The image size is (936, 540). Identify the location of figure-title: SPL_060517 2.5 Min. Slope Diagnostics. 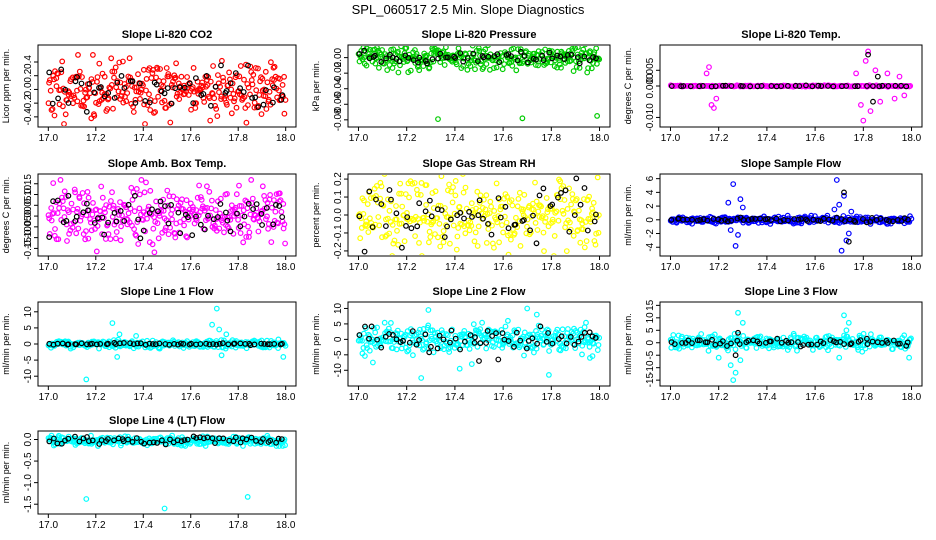
(468, 9).